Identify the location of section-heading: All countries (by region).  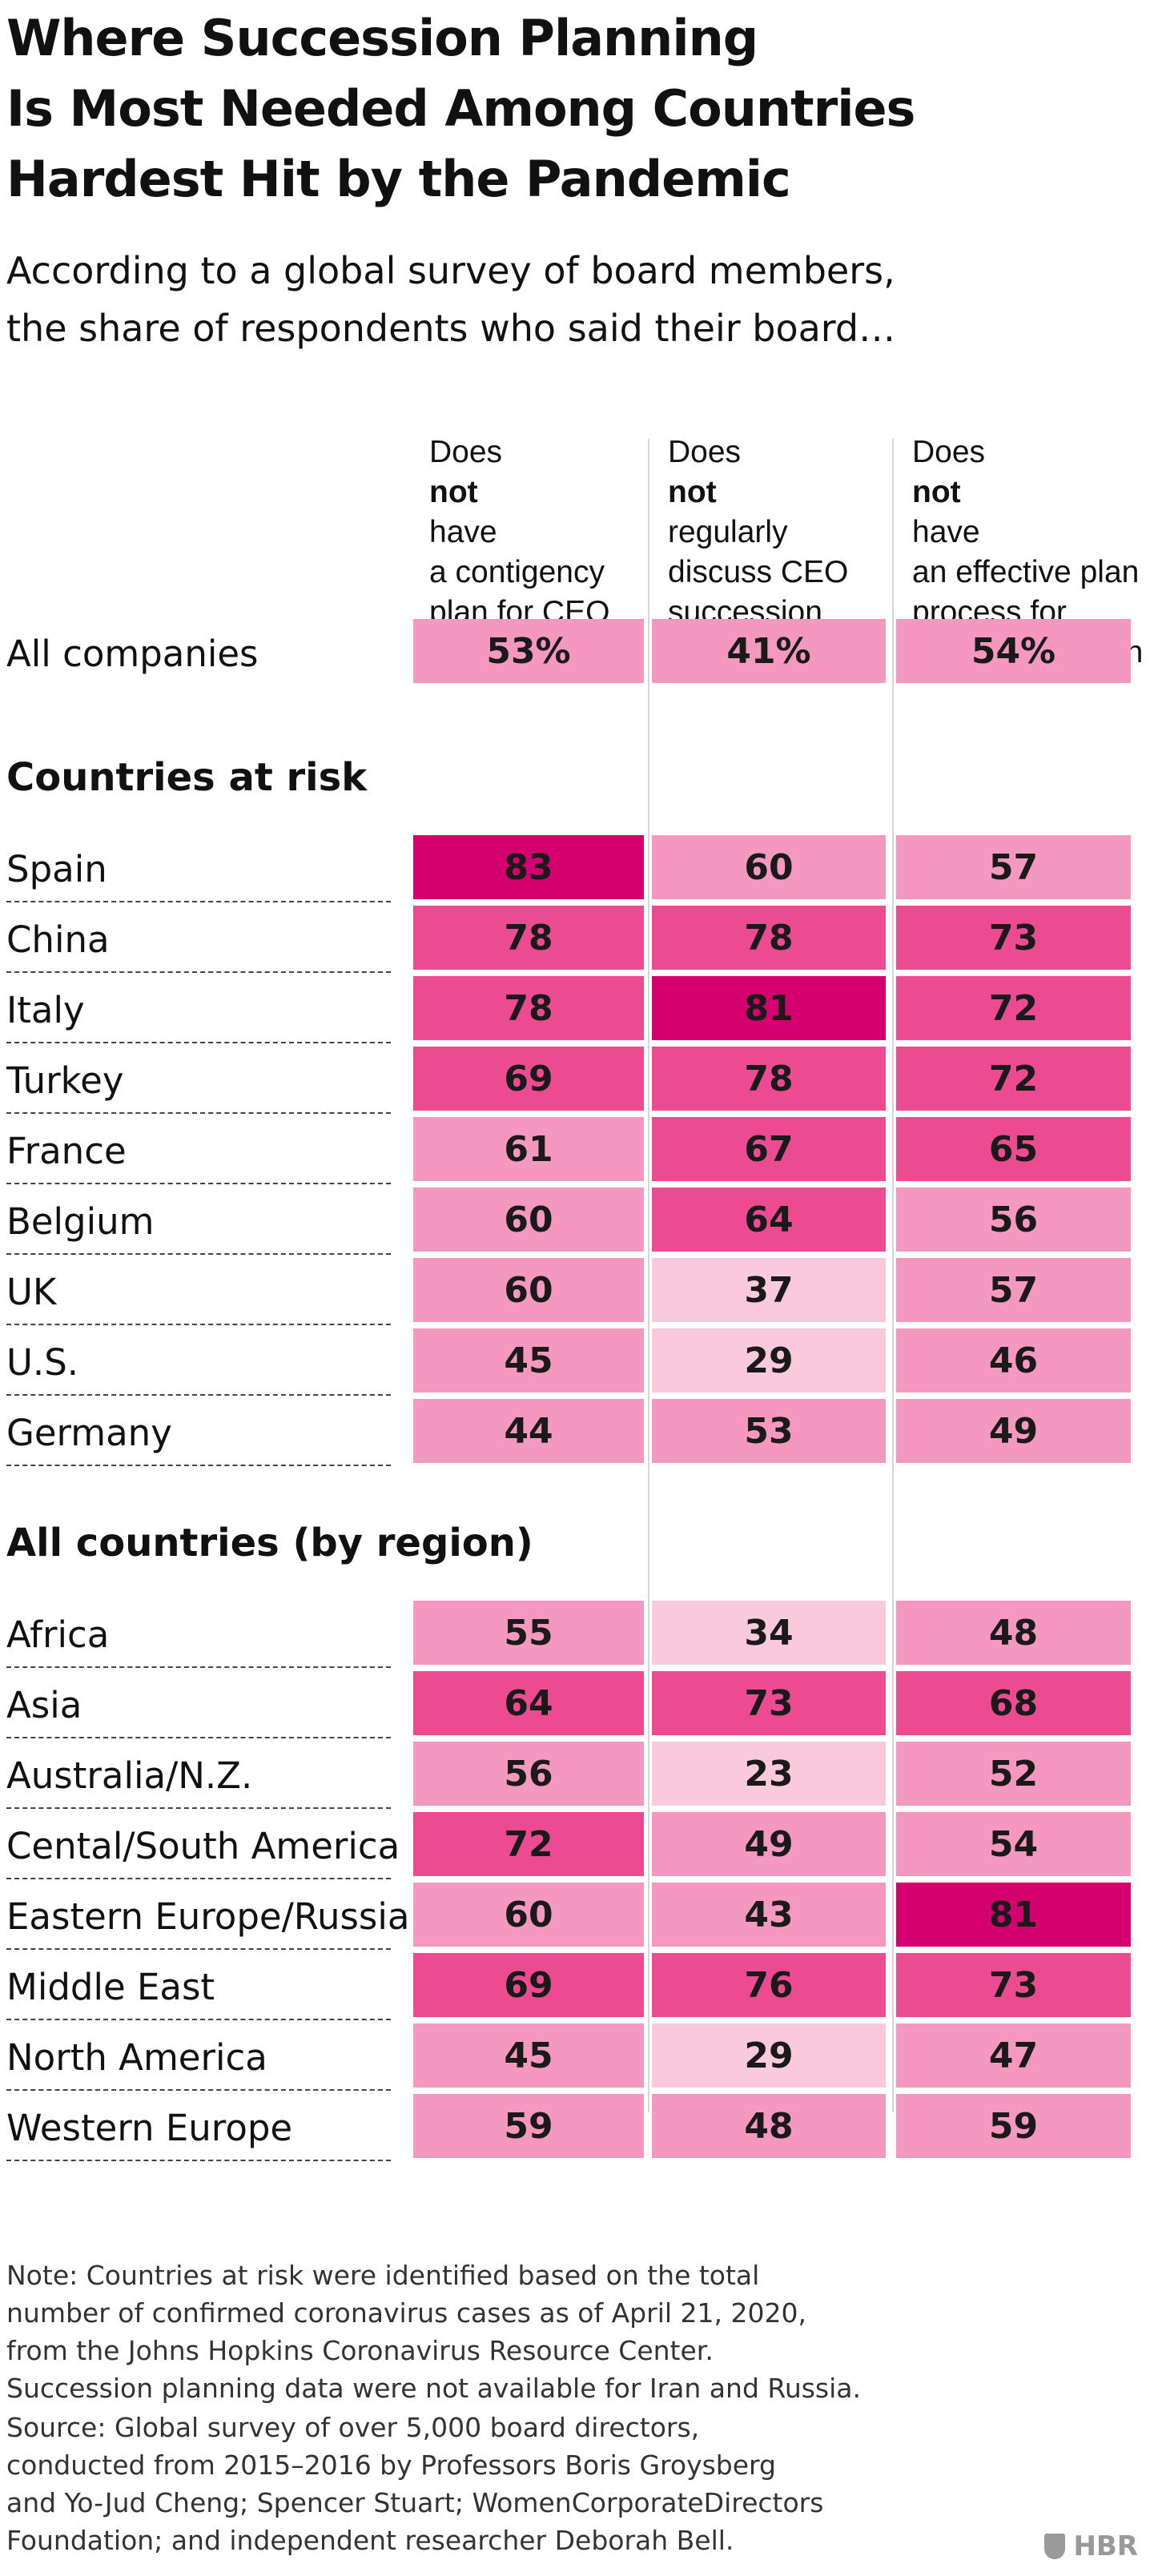
(269, 1543).